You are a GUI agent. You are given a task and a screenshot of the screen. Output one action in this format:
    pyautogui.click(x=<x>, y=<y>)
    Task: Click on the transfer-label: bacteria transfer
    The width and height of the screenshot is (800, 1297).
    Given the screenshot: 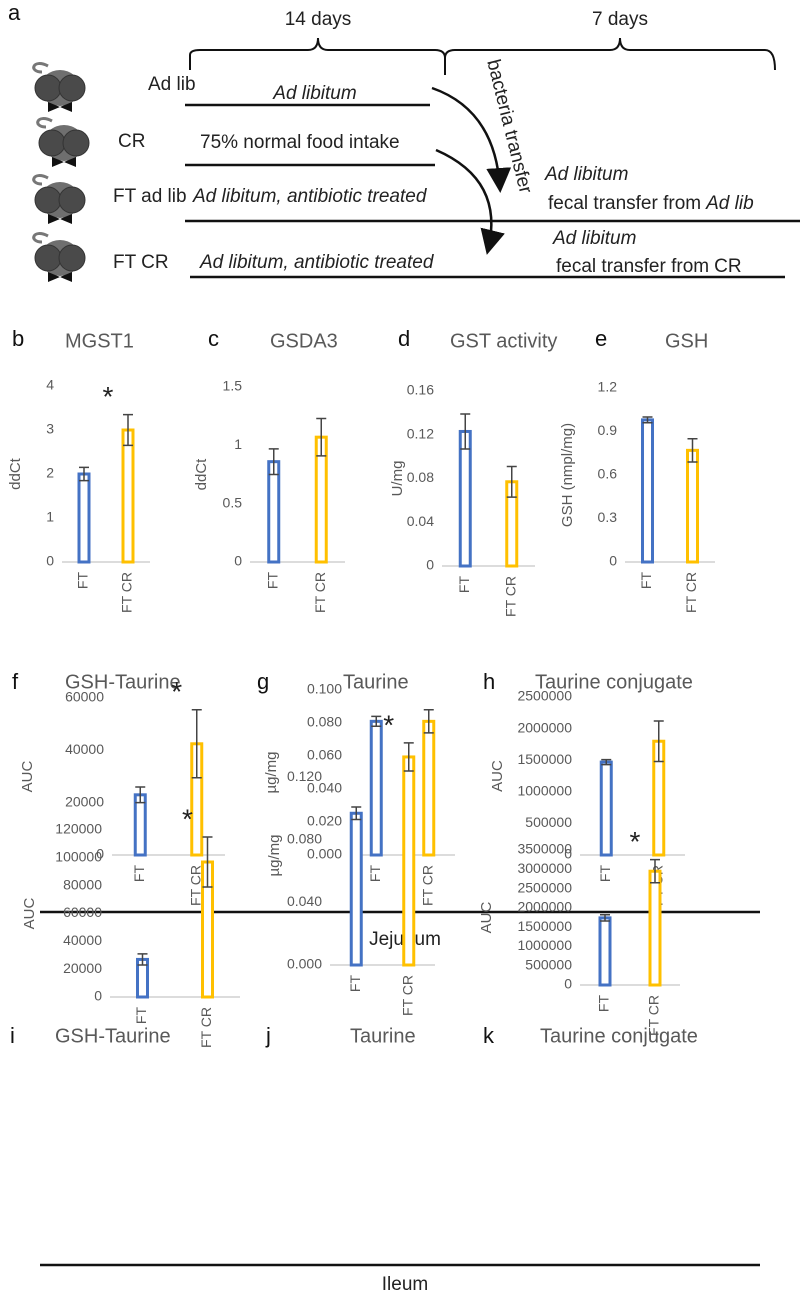 What is the action you would take?
    pyautogui.click(x=509, y=126)
    